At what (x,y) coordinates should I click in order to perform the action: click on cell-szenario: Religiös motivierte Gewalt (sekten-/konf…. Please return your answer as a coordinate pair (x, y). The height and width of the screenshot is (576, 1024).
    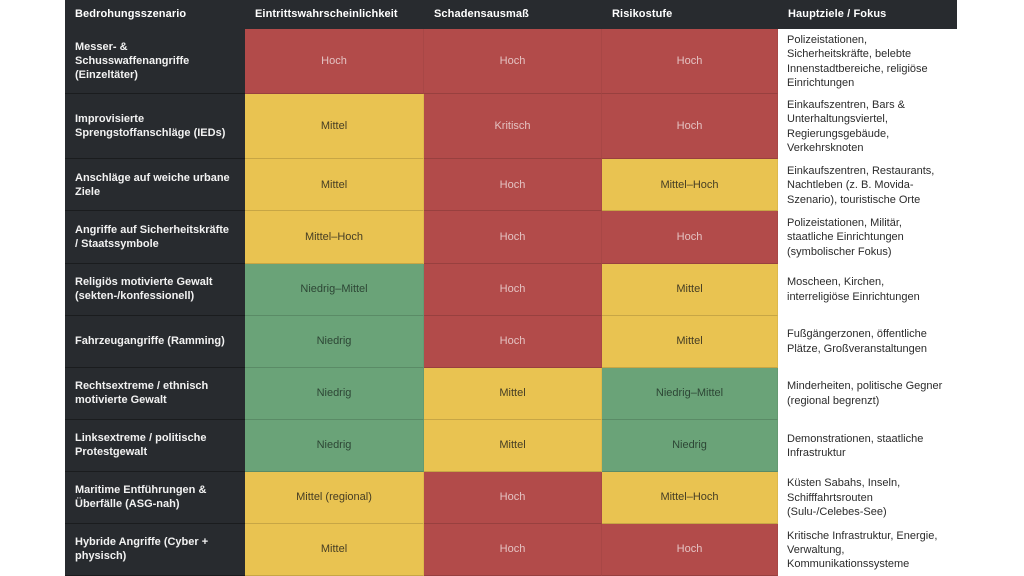
    Looking at the image, I should click on (155, 289).